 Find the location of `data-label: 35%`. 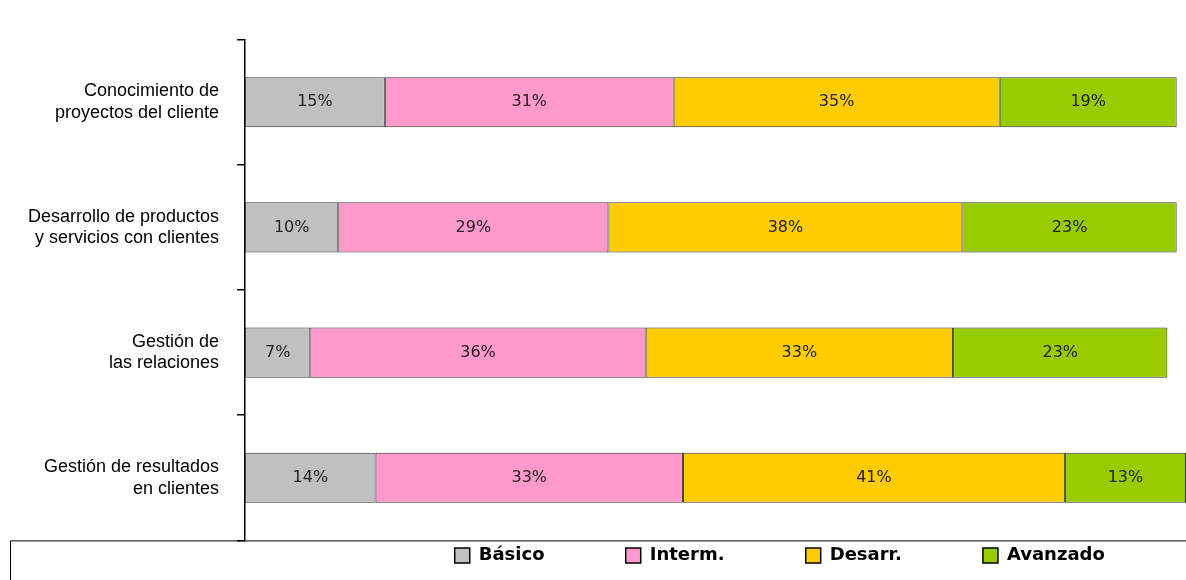

data-label: 35% is located at coordinates (836, 101).